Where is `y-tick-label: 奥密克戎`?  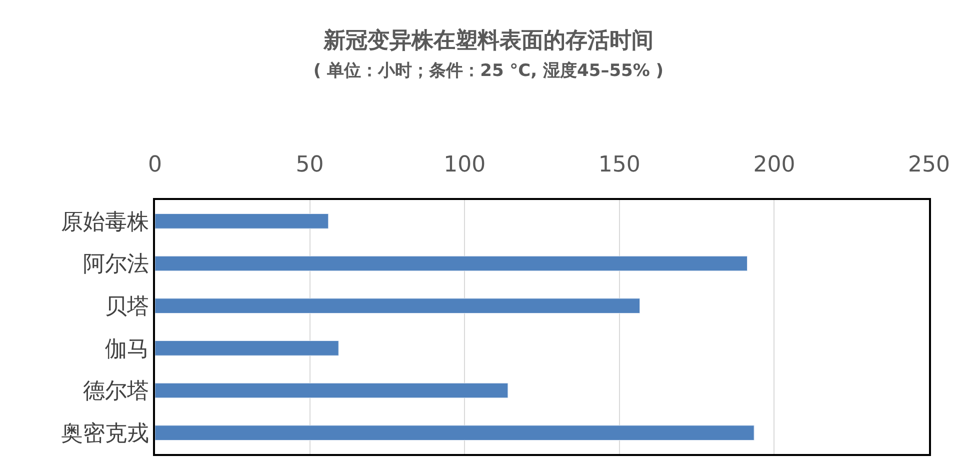
y-tick-label: 奥密克戎 is located at coordinates (104, 434).